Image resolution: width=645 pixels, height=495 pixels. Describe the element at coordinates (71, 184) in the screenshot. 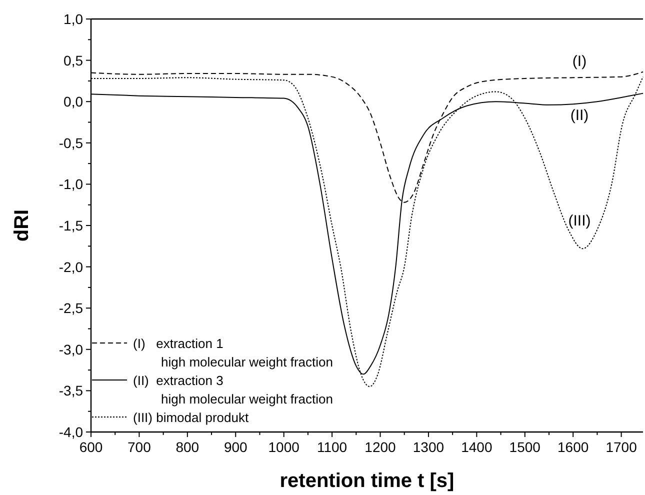

I see `y-tick-label: -1,0` at that location.